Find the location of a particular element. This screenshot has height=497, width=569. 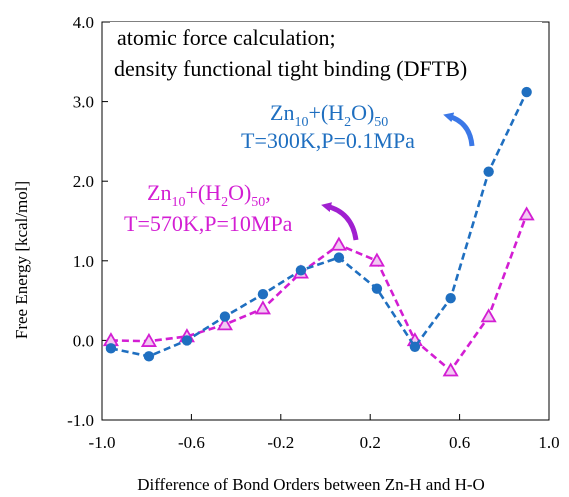

method-annotation-line1: atomic force calculation; is located at coordinates (226, 37).